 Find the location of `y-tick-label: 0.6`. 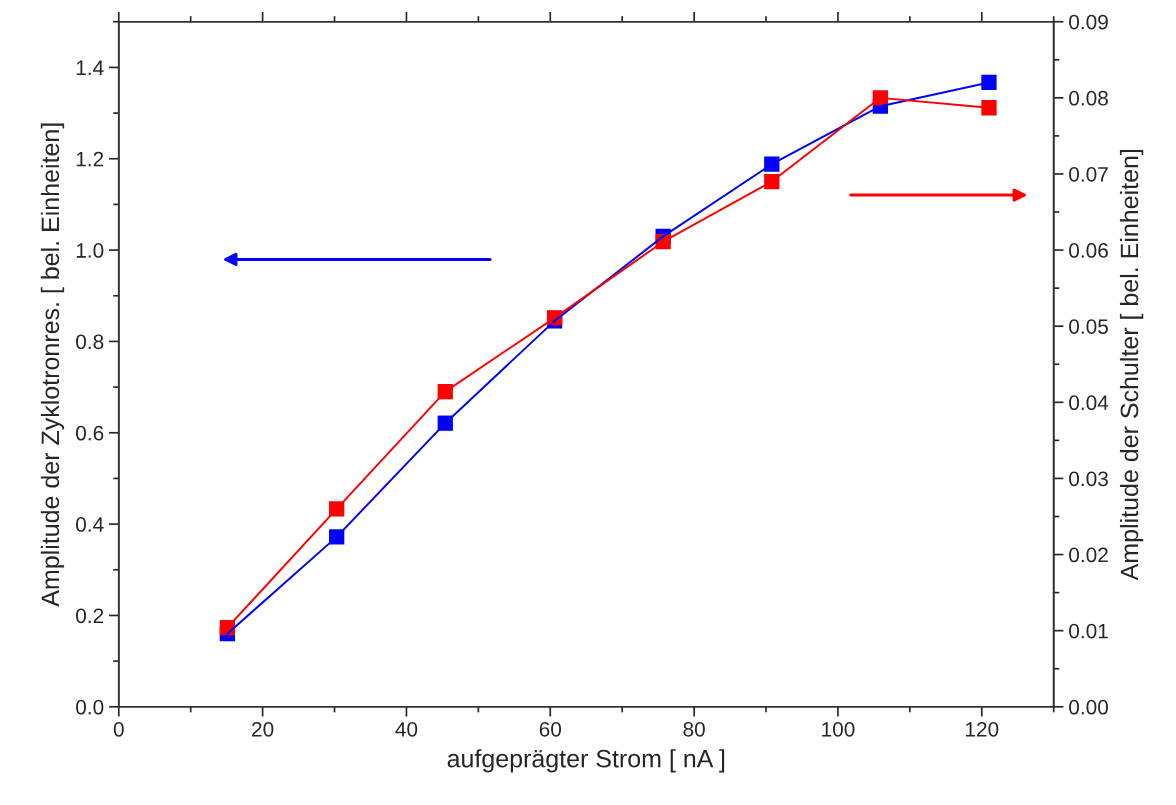

y-tick-label: 0.6 is located at coordinates (90, 433).